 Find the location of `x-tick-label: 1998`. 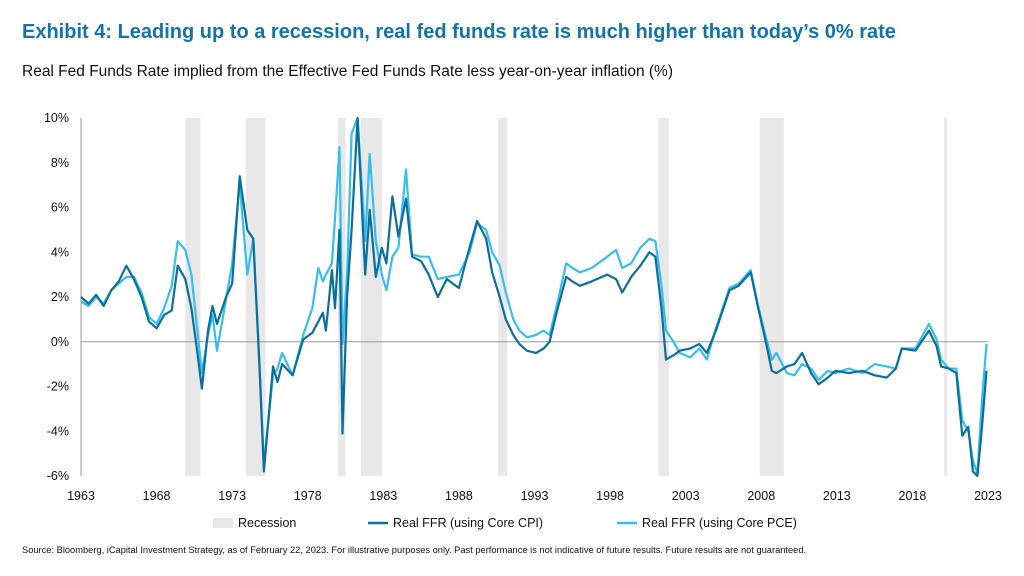

x-tick-label: 1998 is located at coordinates (610, 496).